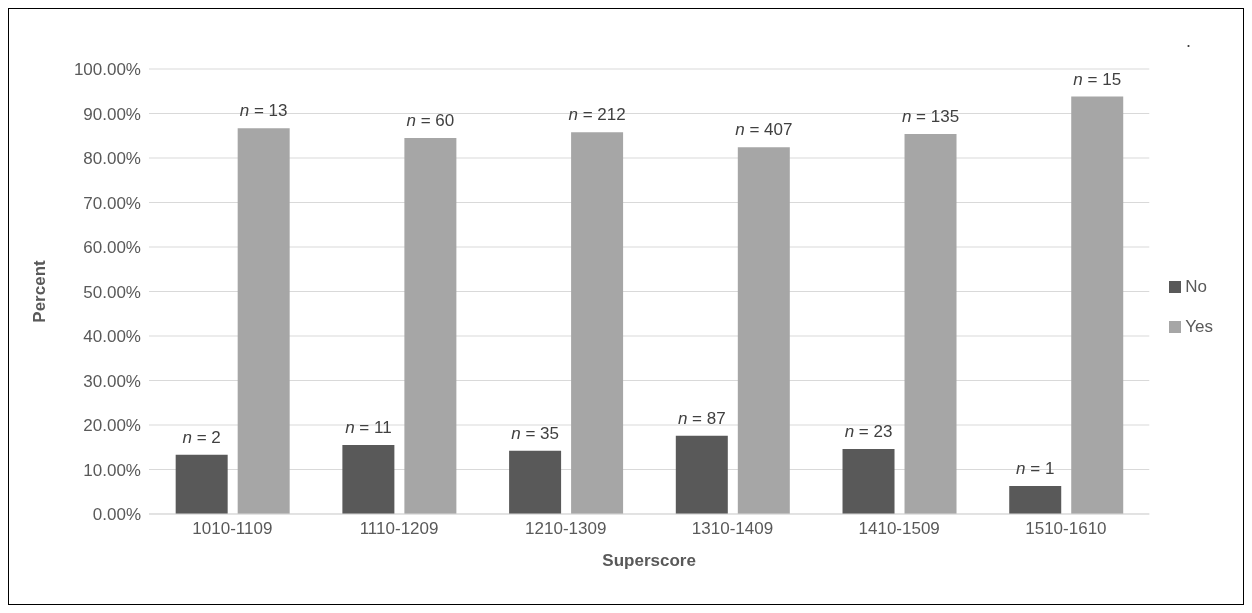 This screenshot has width=1252, height=613. I want to click on x-tick-label: 1310-1409, so click(732, 529).